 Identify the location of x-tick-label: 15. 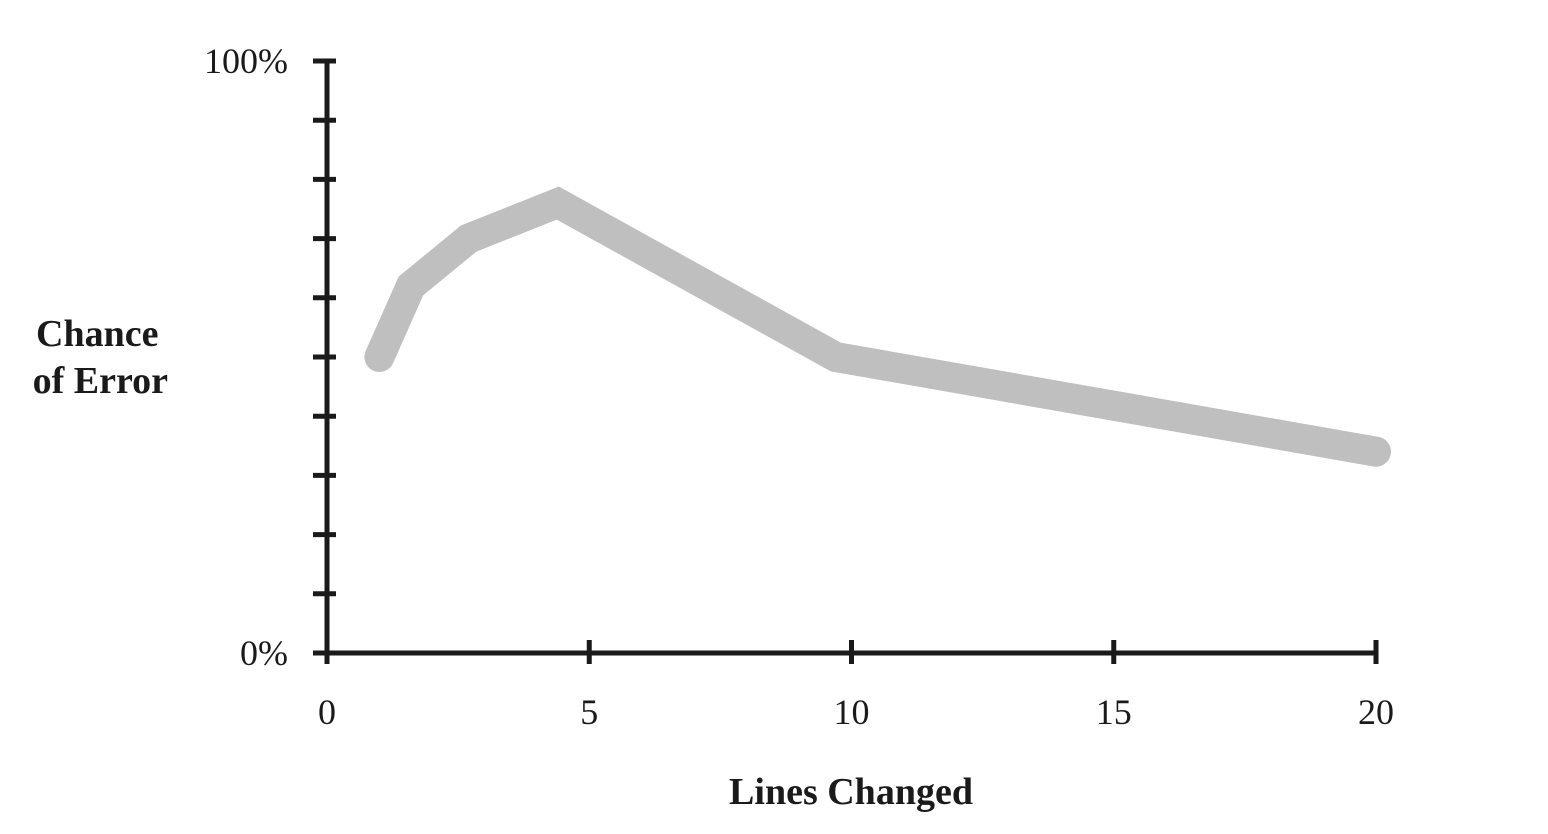
(1114, 712).